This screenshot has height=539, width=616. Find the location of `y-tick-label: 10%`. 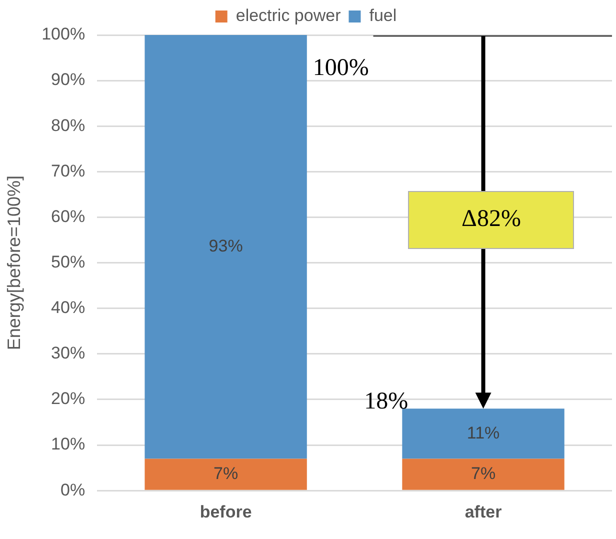

y-tick-label: 10% is located at coordinates (68, 444).